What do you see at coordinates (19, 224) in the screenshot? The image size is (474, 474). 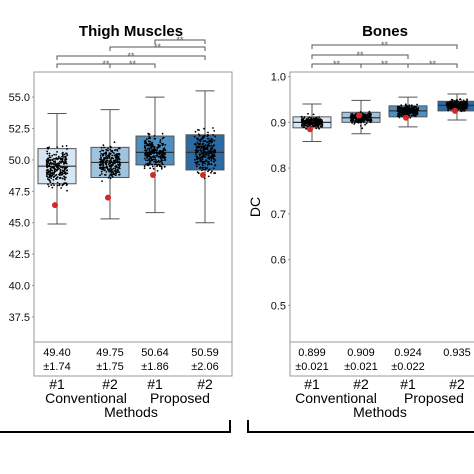 I see `y-tick-label: 45.0` at bounding box center [19, 224].